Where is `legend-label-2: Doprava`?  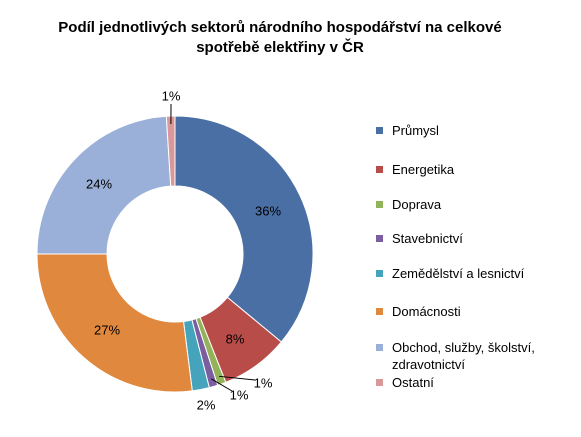 legend-label-2: Doprava is located at coordinates (417, 204).